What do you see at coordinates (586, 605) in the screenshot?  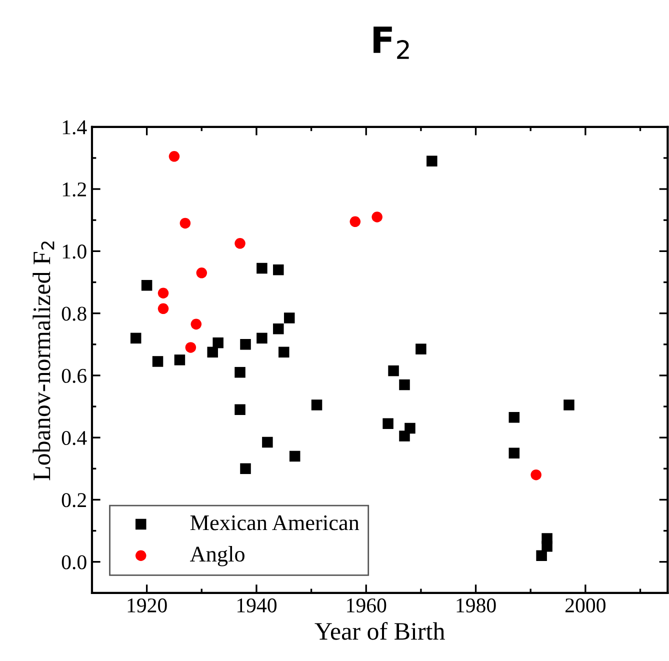 I see `x-tick-label: 2000` at bounding box center [586, 605].